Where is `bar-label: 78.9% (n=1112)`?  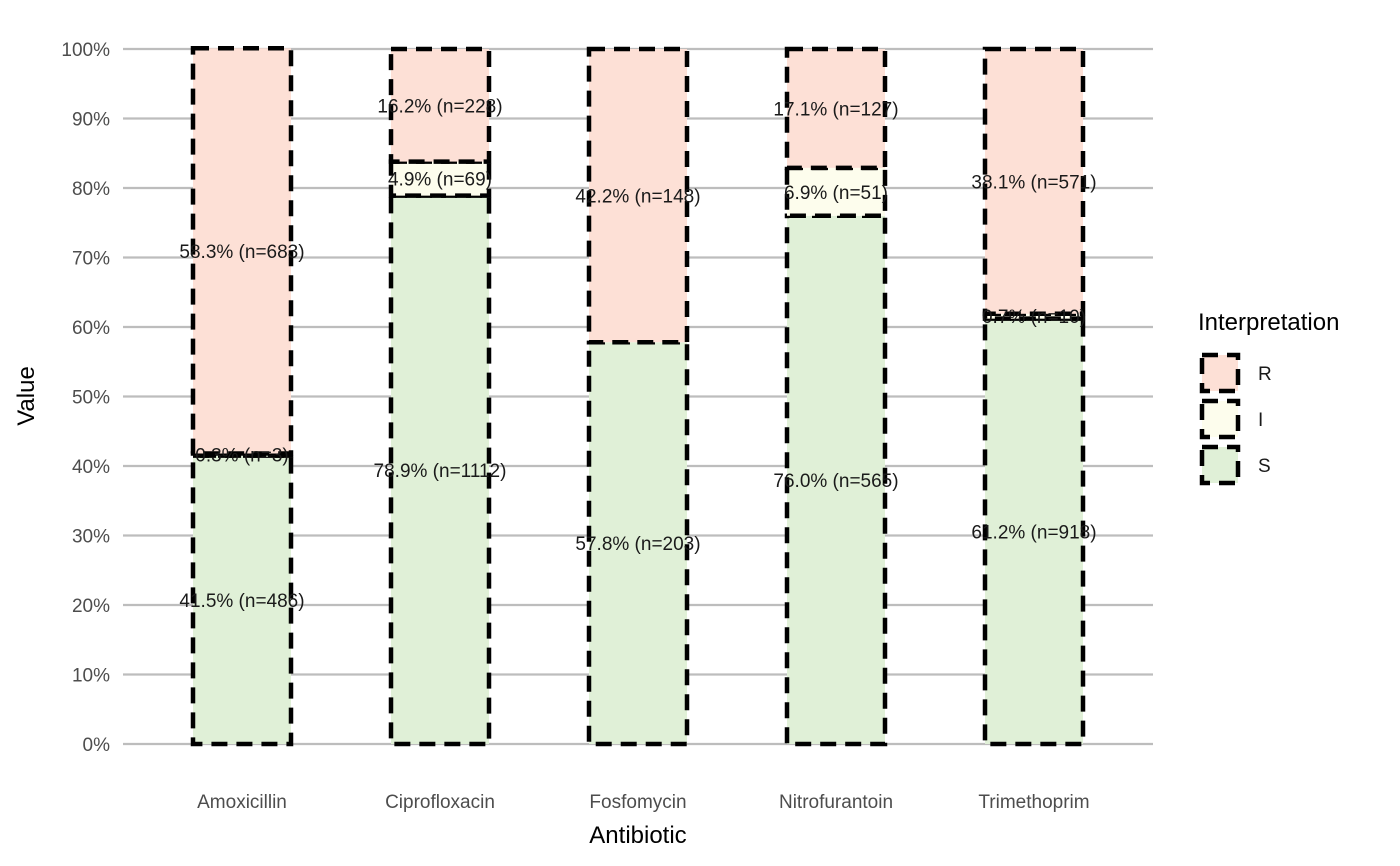 bar-label: 78.9% (n=1112) is located at coordinates (440, 471).